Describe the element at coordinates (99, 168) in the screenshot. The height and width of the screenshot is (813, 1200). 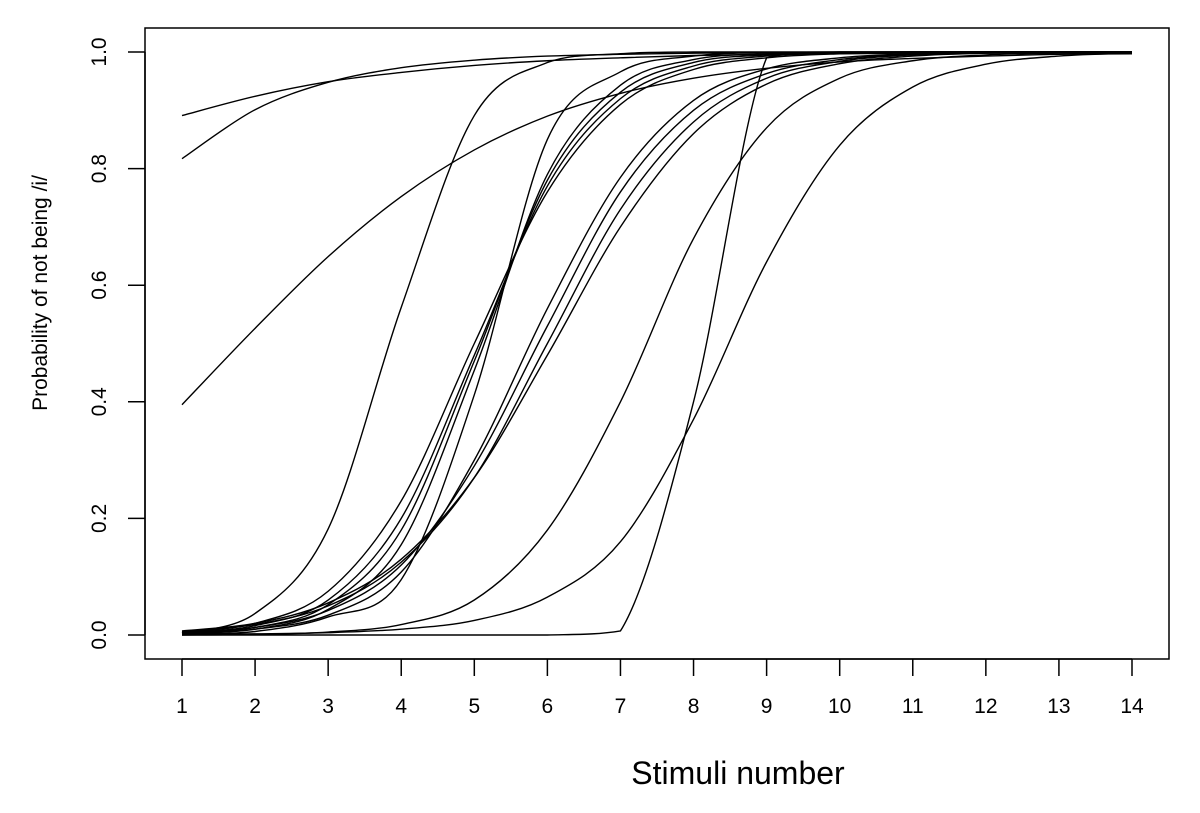
I see `y-tick-label: 0.8` at that location.